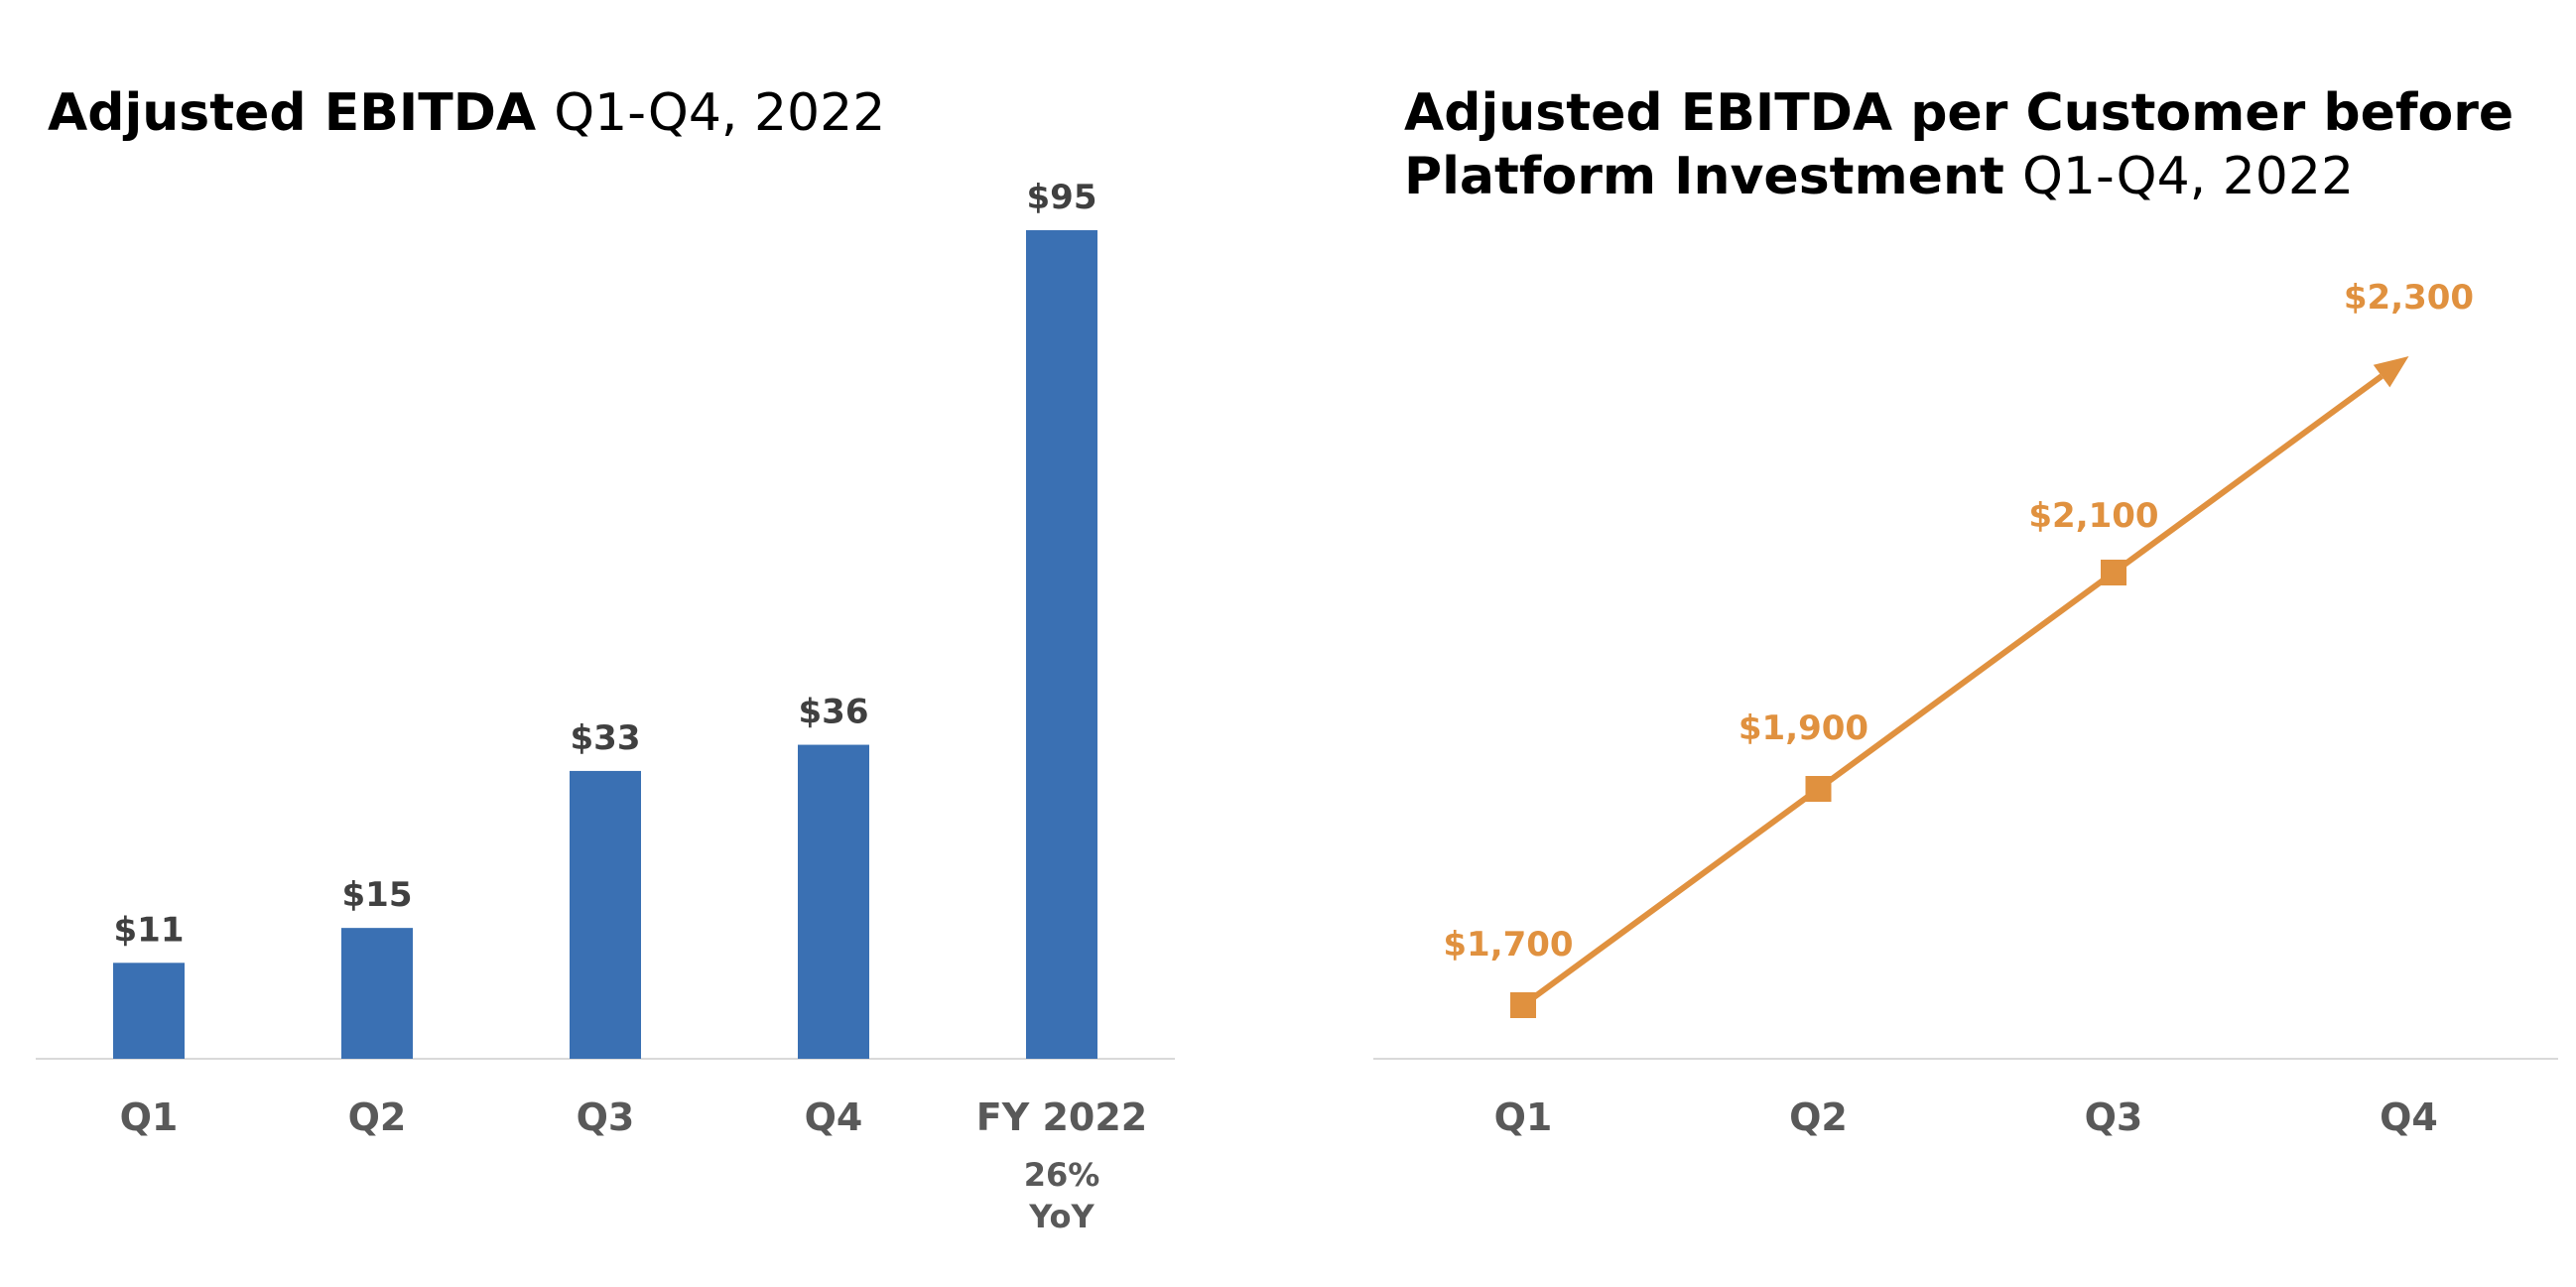 The image size is (2576, 1287). What do you see at coordinates (1804, 728) in the screenshot?
I see `line-data-label: $1,900` at bounding box center [1804, 728].